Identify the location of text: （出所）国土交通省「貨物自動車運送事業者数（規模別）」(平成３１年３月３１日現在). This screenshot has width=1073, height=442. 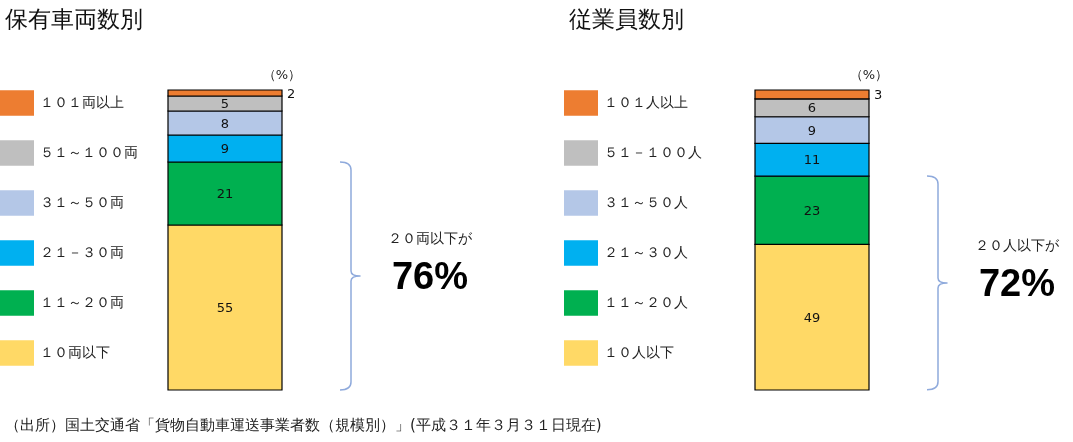
(303, 425).